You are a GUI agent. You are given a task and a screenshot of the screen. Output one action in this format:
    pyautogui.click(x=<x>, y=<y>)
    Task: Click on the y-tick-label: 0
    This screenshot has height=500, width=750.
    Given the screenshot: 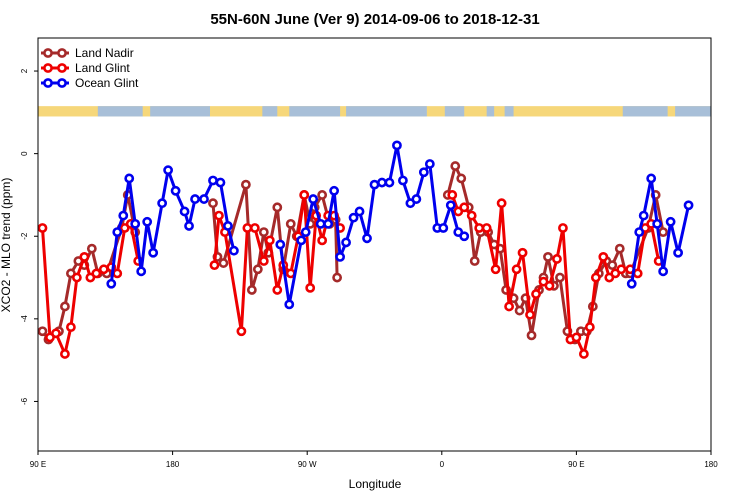 What is the action you would take?
    pyautogui.click(x=24, y=153)
    